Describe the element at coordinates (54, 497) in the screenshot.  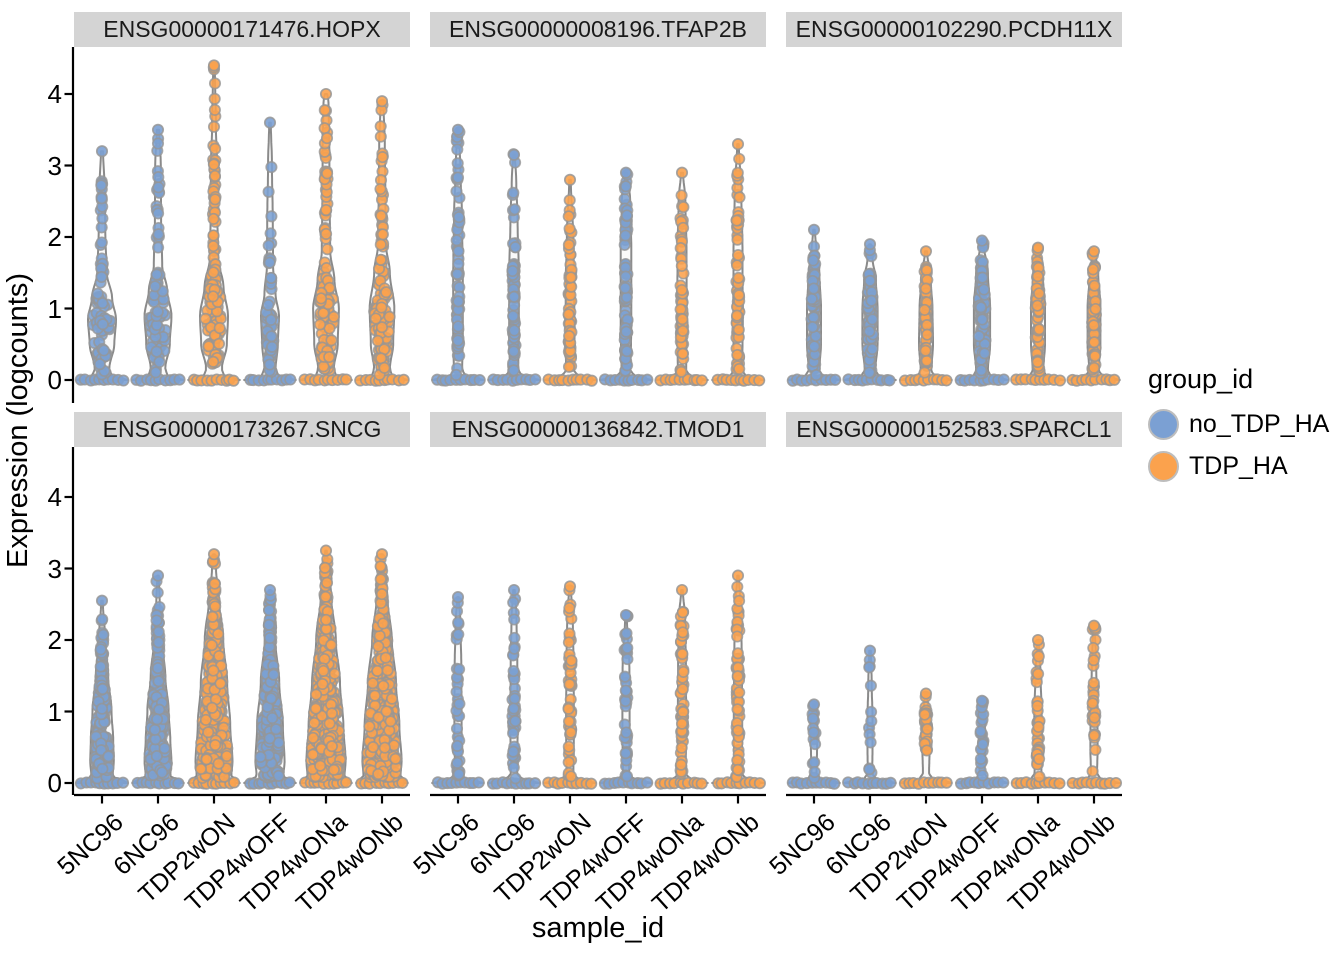
I see `y-tick-label: 4` at that location.